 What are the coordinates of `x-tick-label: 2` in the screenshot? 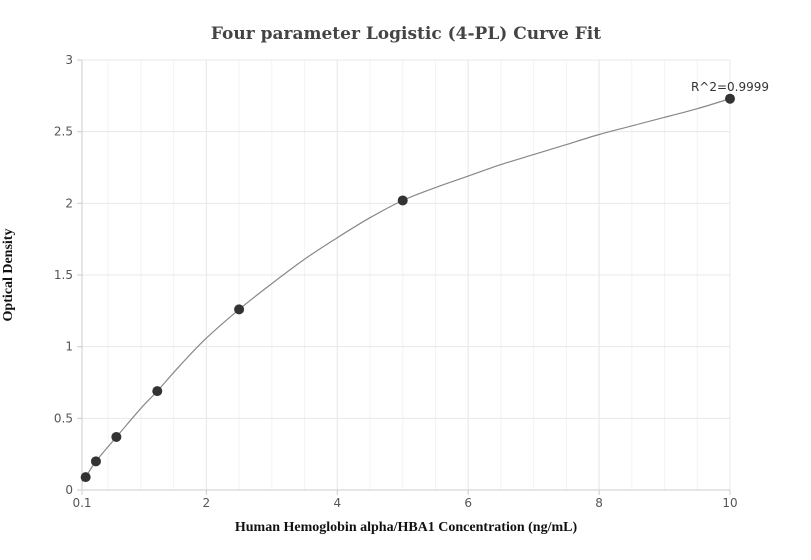 It's located at (207, 503).